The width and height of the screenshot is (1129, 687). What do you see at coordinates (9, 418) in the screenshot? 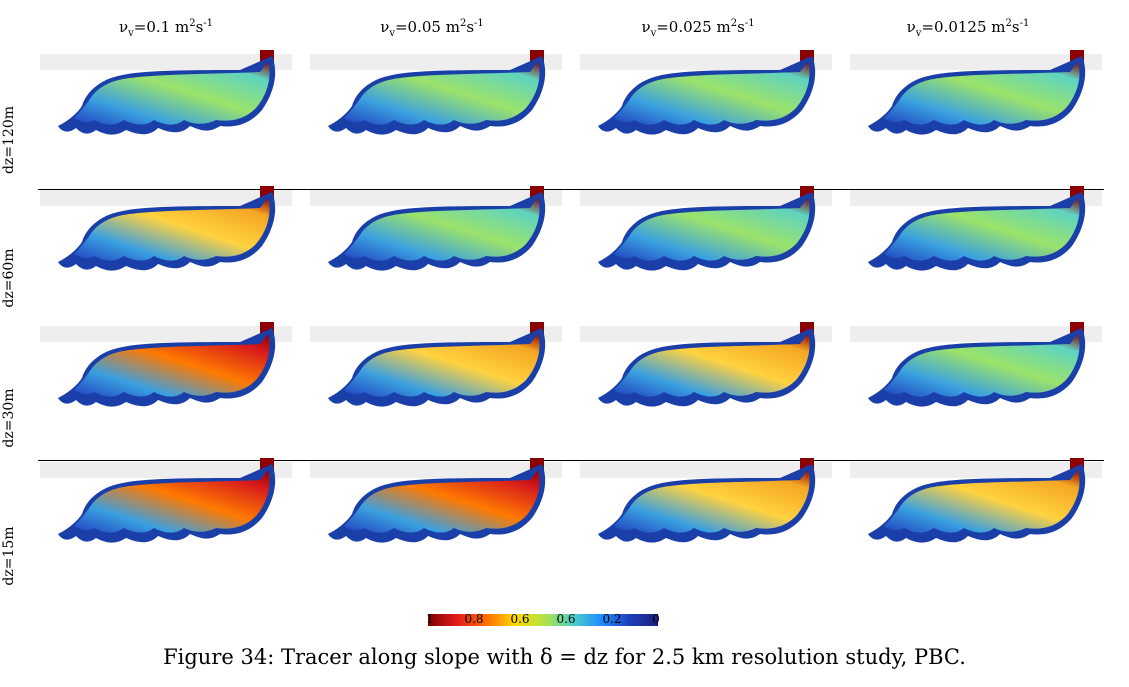
I see `row-label-3: dz=30m` at bounding box center [9, 418].